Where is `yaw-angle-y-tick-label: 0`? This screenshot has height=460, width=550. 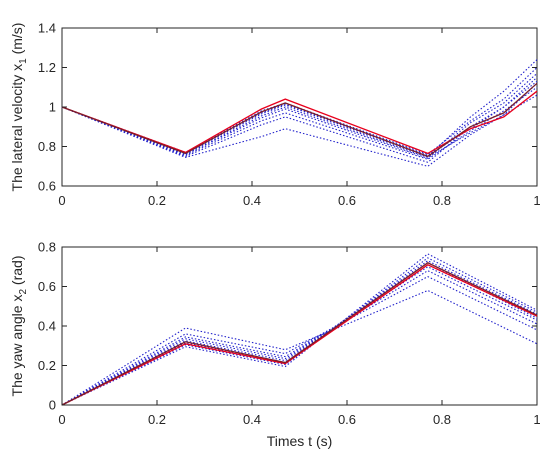
yaw-angle-y-tick-label: 0 is located at coordinates (52, 405).